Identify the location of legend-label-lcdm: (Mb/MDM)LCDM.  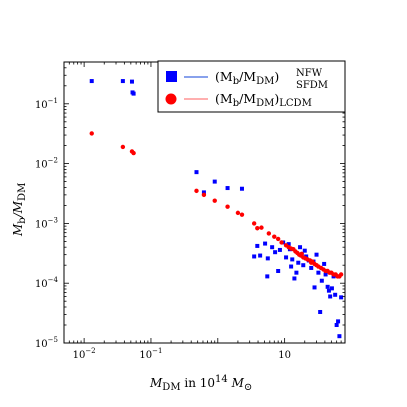
(263, 100).